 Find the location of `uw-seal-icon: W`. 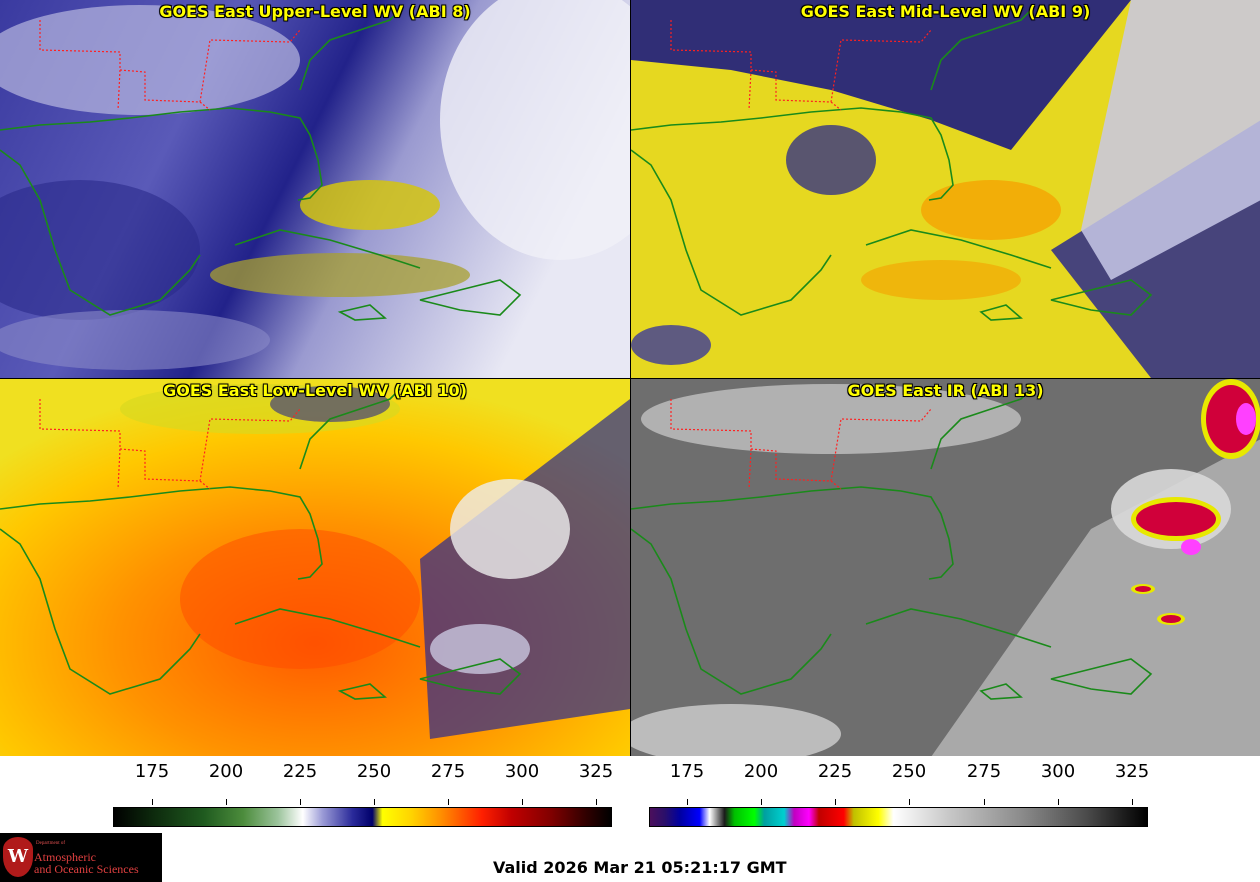

uw-seal-icon: W is located at coordinates (18, 857).